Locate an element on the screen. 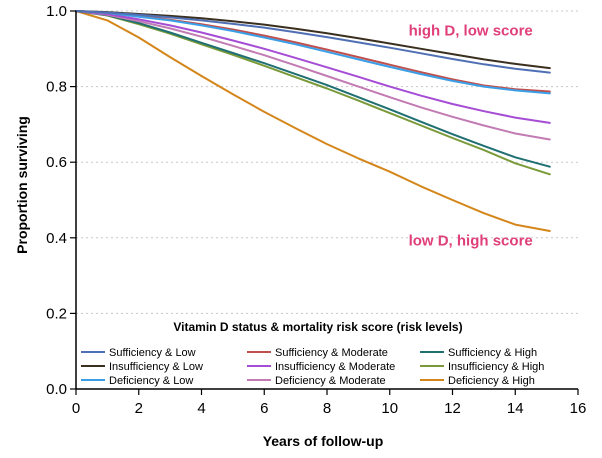 This screenshot has height=458, width=602. x-tick-label: 16 is located at coordinates (578, 408).